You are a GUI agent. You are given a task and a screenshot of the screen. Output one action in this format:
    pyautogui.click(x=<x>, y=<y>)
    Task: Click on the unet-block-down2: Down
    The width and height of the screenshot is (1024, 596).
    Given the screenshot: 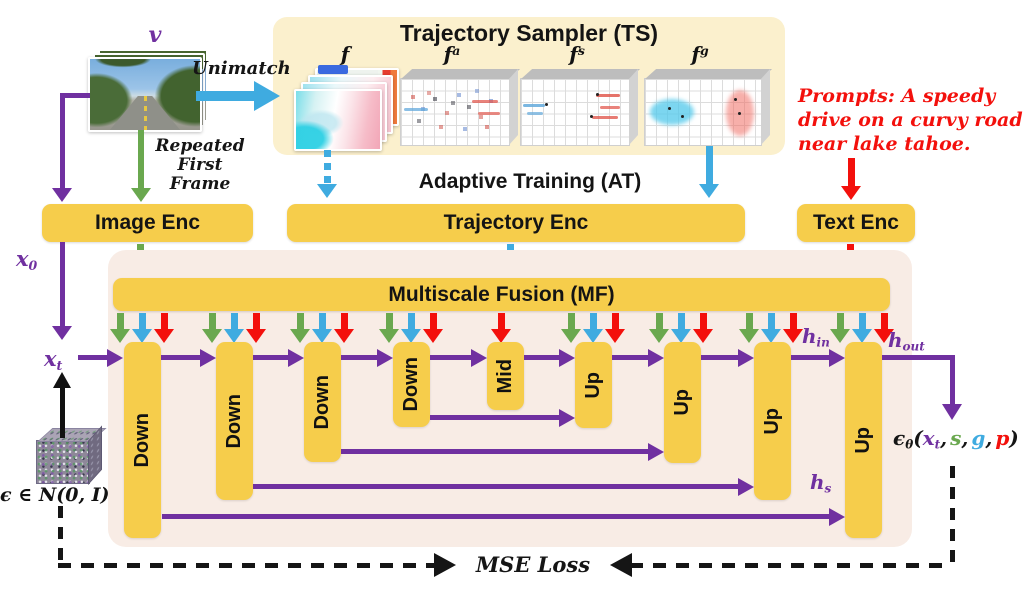 What is the action you would take?
    pyautogui.click(x=234, y=421)
    